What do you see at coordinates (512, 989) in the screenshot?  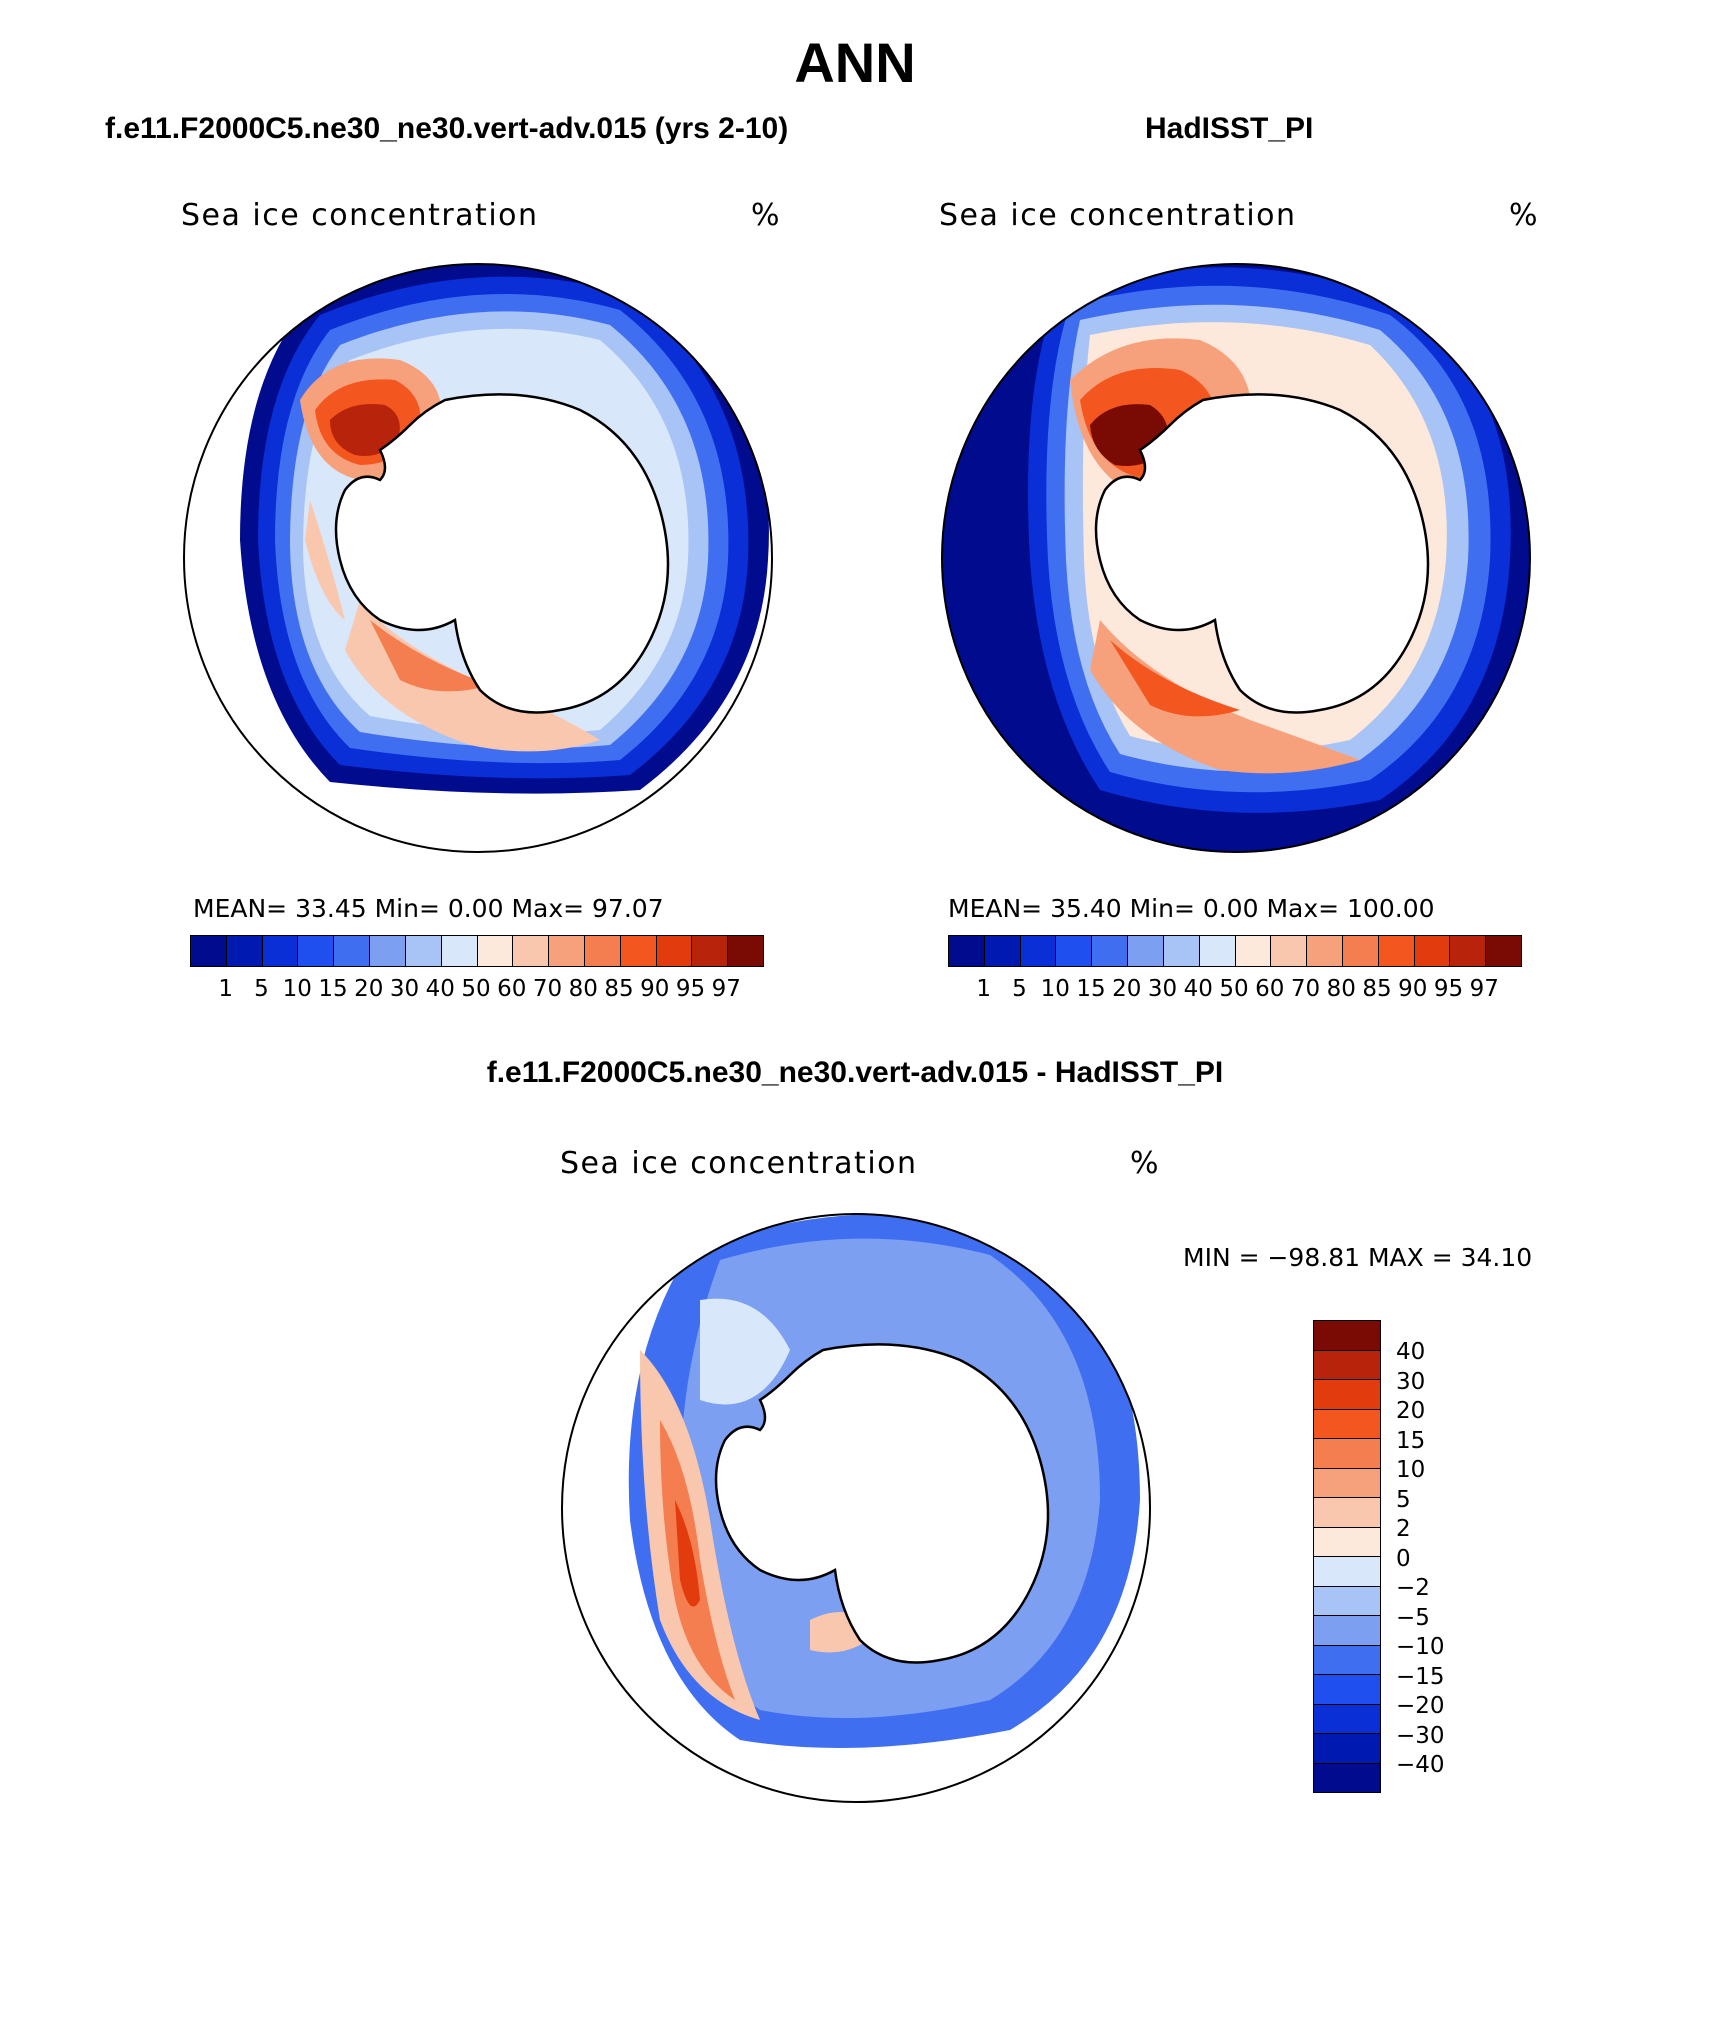 I see `model-colorbar-tick-8: 60` at bounding box center [512, 989].